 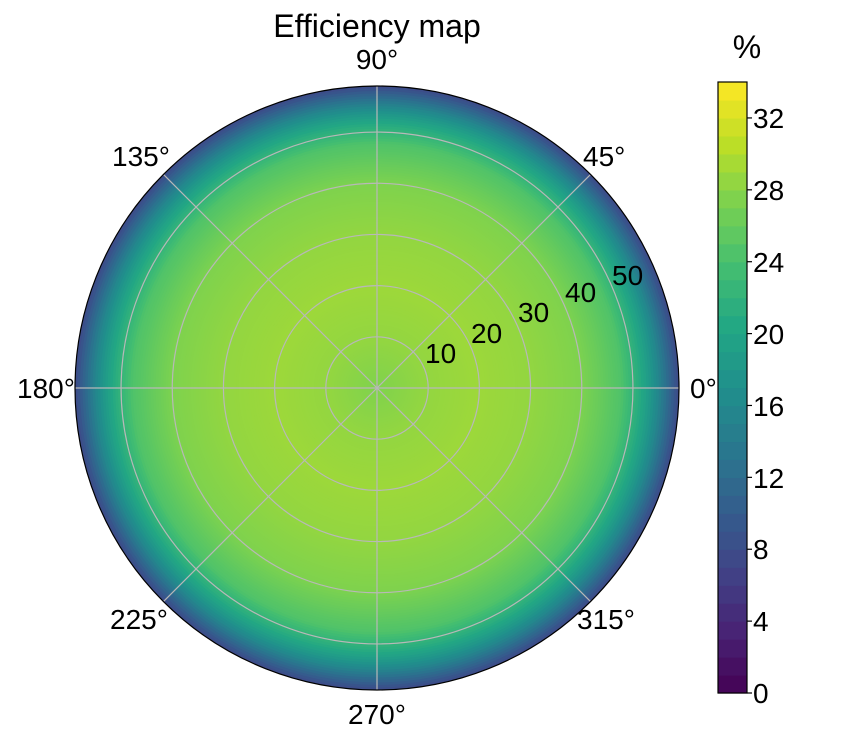 I want to click on angle-tick-label-90: 90°, so click(x=377, y=59).